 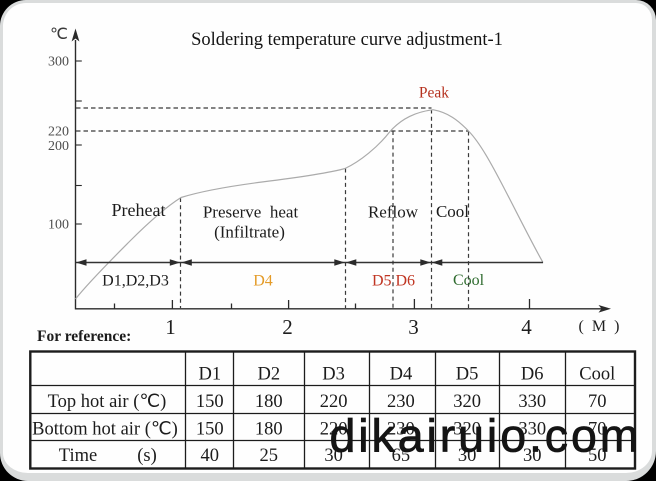 I want to click on svg-text: For reference:, so click(x=84, y=336).